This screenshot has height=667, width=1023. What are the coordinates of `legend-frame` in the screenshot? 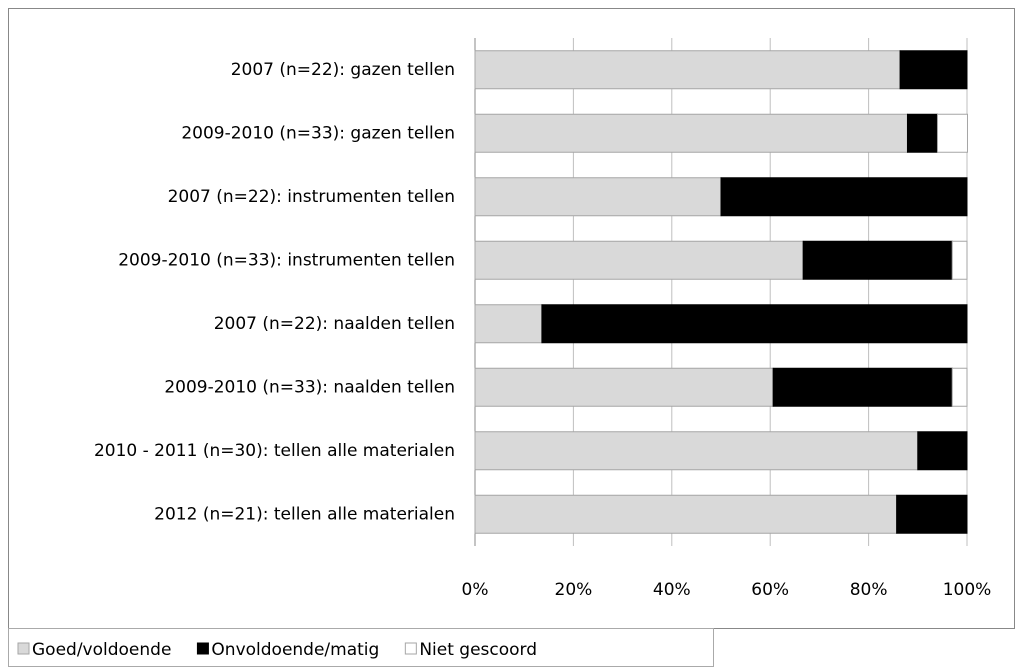 It's located at (361, 647).